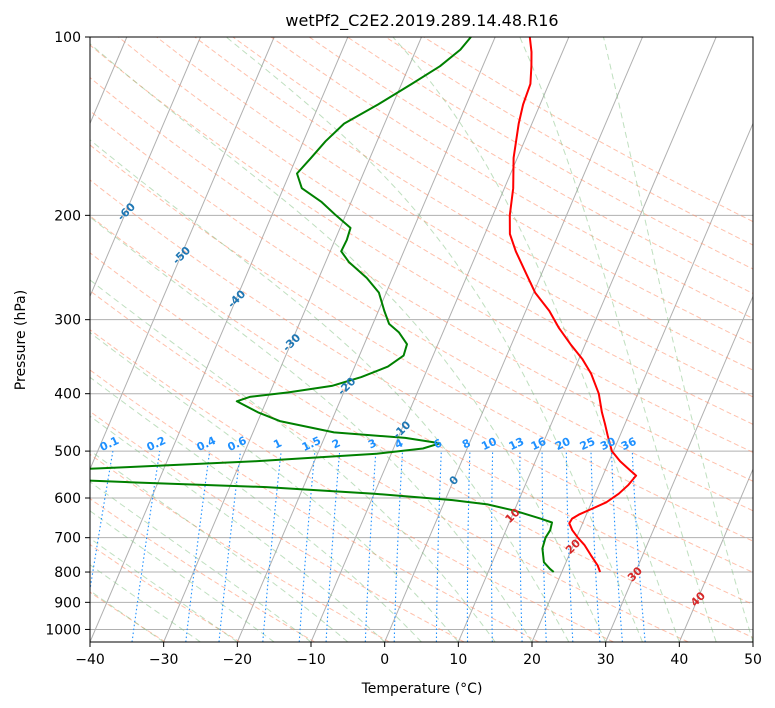  I want to click on x-tick-label: −20, so click(238, 660).